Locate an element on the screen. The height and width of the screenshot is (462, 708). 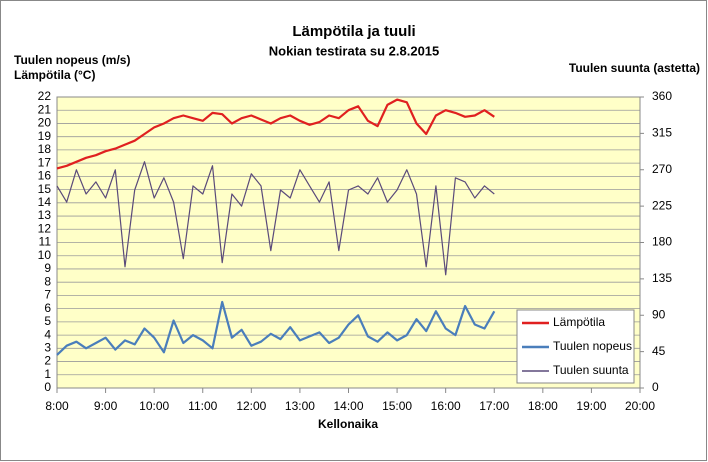
y2-tick-label: 135 is located at coordinates (662, 278).